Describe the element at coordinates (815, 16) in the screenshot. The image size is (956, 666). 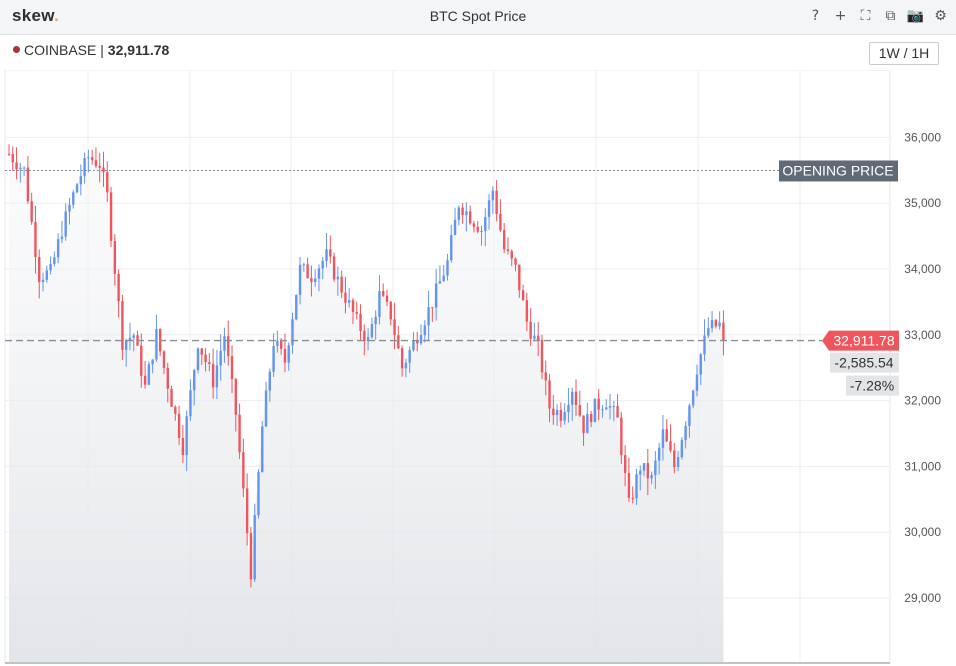
I see `help-icon: ?` at that location.